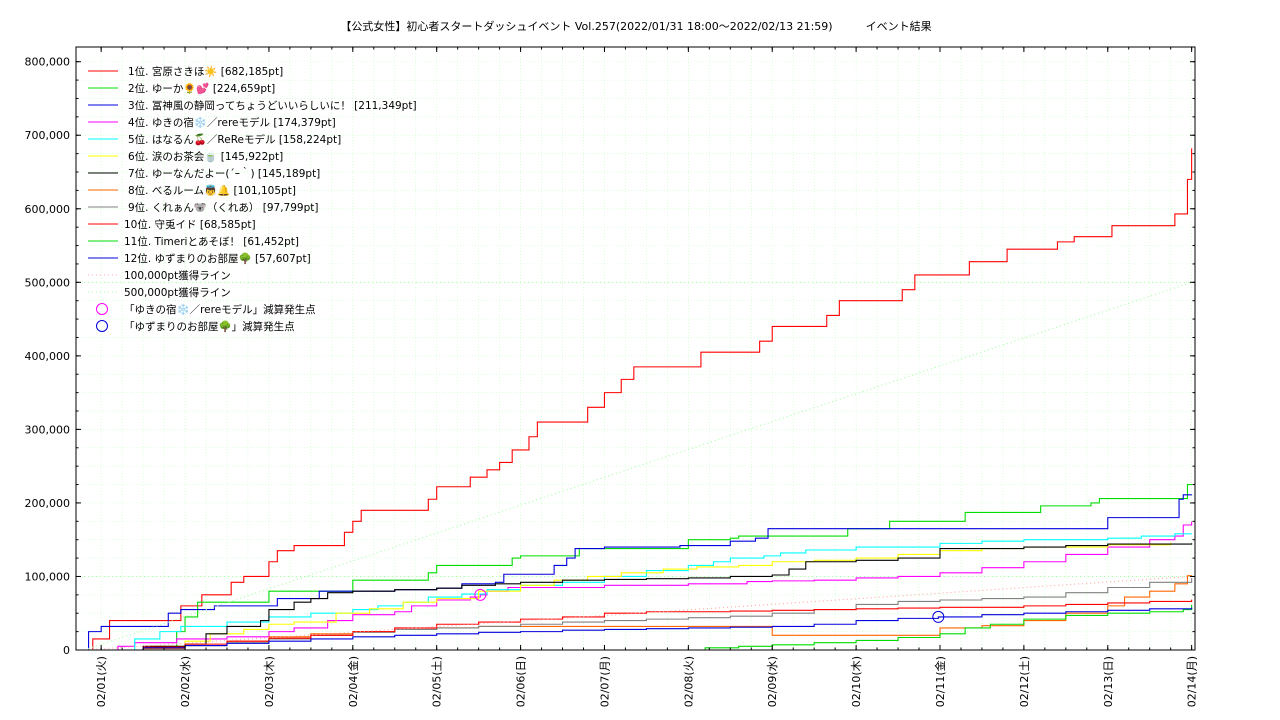 The height and width of the screenshot is (720, 1280). What do you see at coordinates (48, 356) in the screenshot?
I see `y-tick-label: 400,000` at bounding box center [48, 356].